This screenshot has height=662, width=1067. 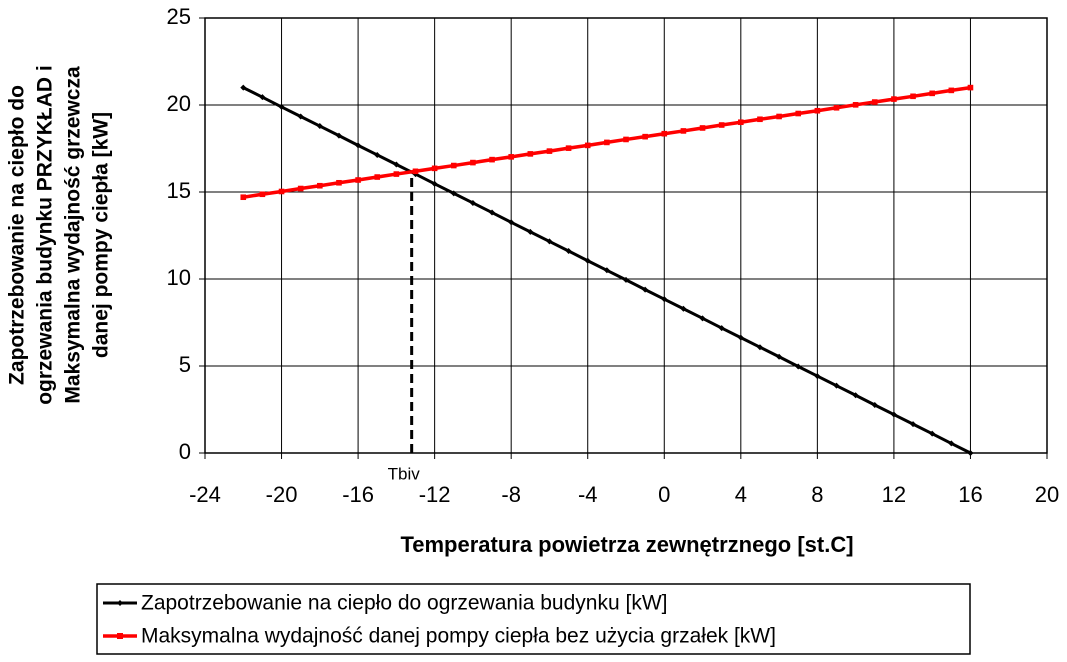 What do you see at coordinates (533, 619) in the screenshot?
I see `legend-box` at bounding box center [533, 619].